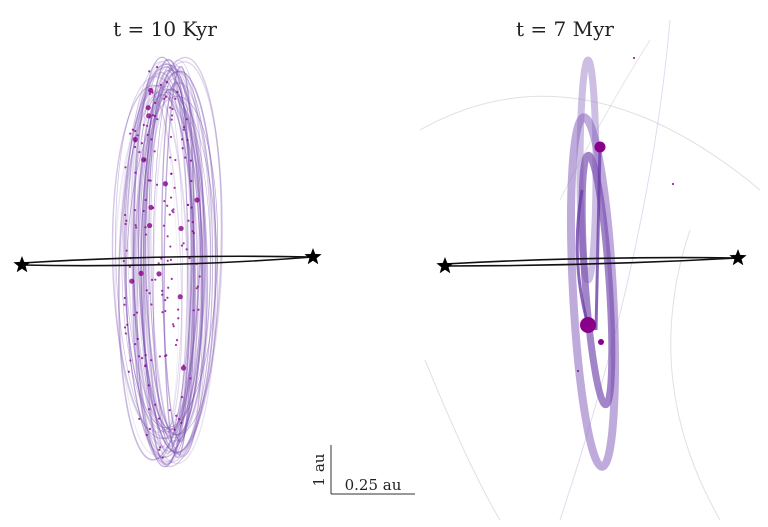 The image size is (768, 527). I want to click on scale-label: 1 au, so click(319, 469).